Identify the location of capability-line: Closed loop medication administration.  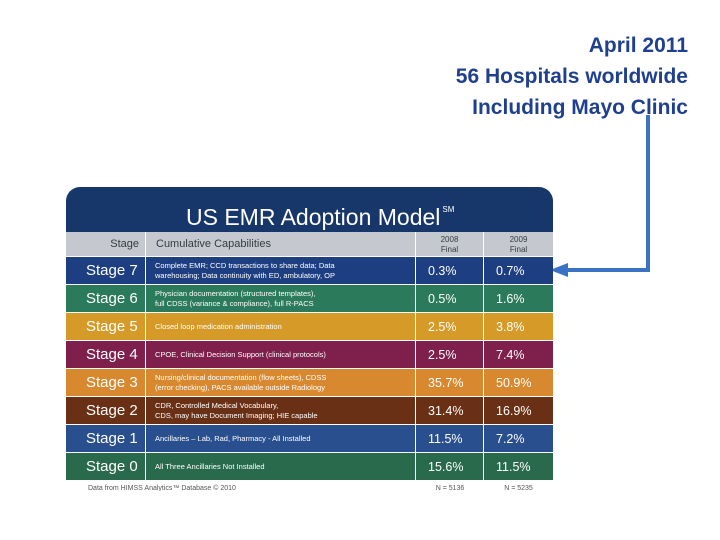
(218, 326).